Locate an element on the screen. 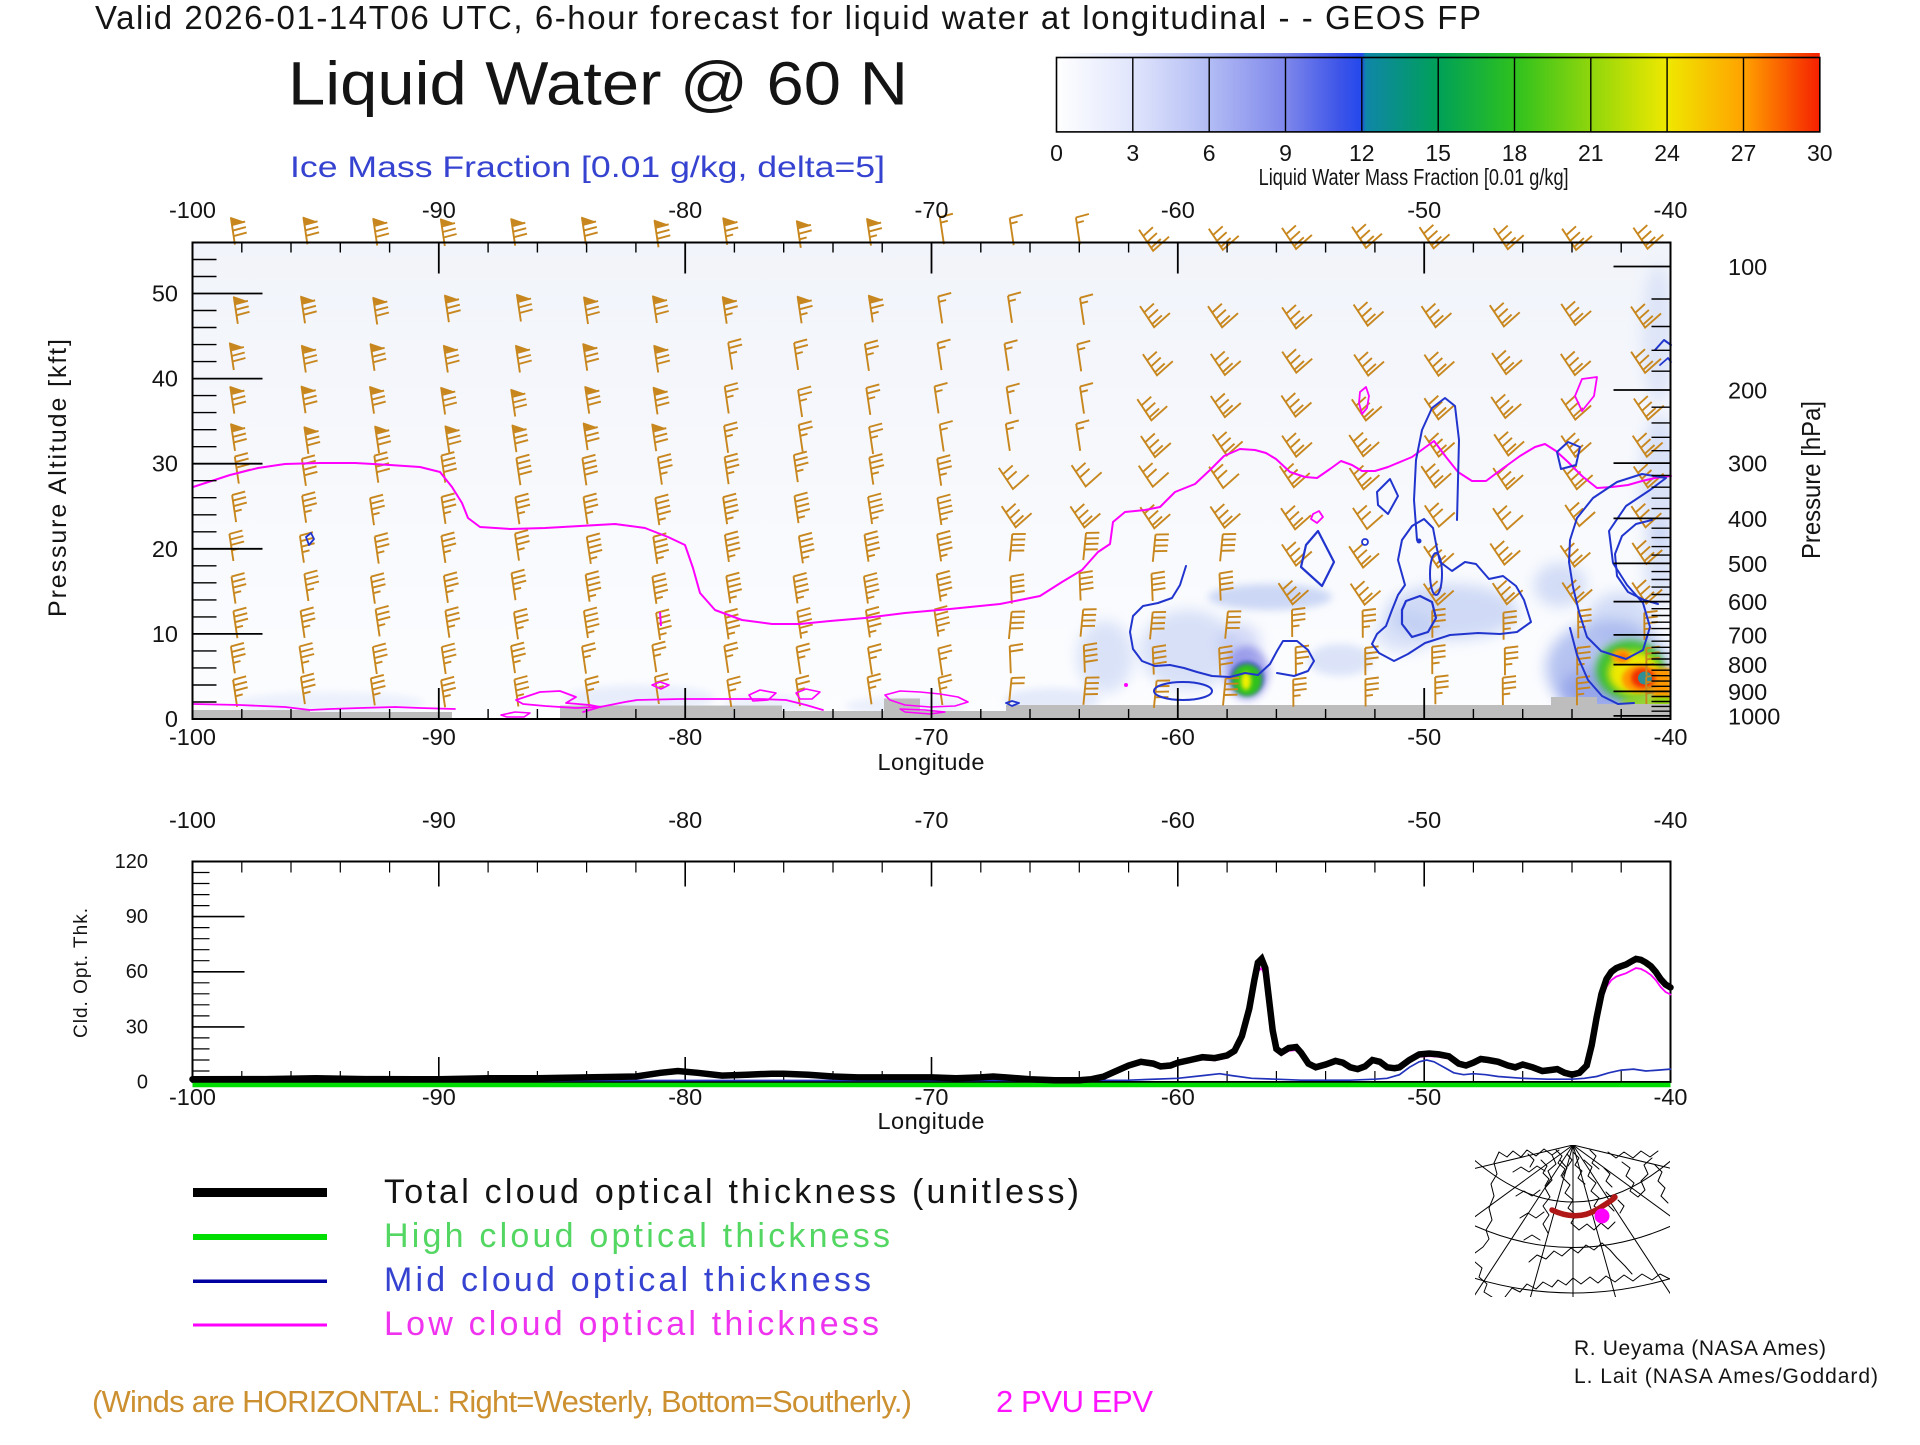 The image size is (1920, 1445). svg-text: 24 is located at coordinates (1667, 153).